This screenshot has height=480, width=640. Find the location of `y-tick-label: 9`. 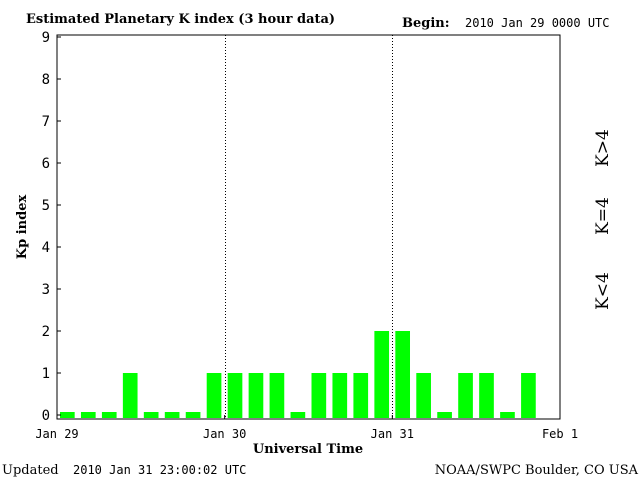

y-tick-label: 9 is located at coordinates (46, 38).